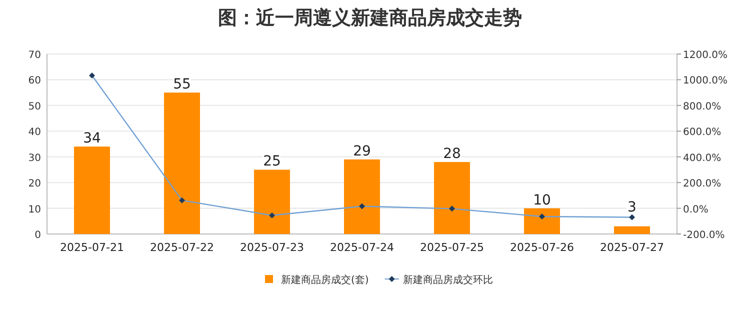 The width and height of the screenshot is (740, 312). What do you see at coordinates (182, 84) in the screenshot?
I see `data-label: 55` at bounding box center [182, 84].